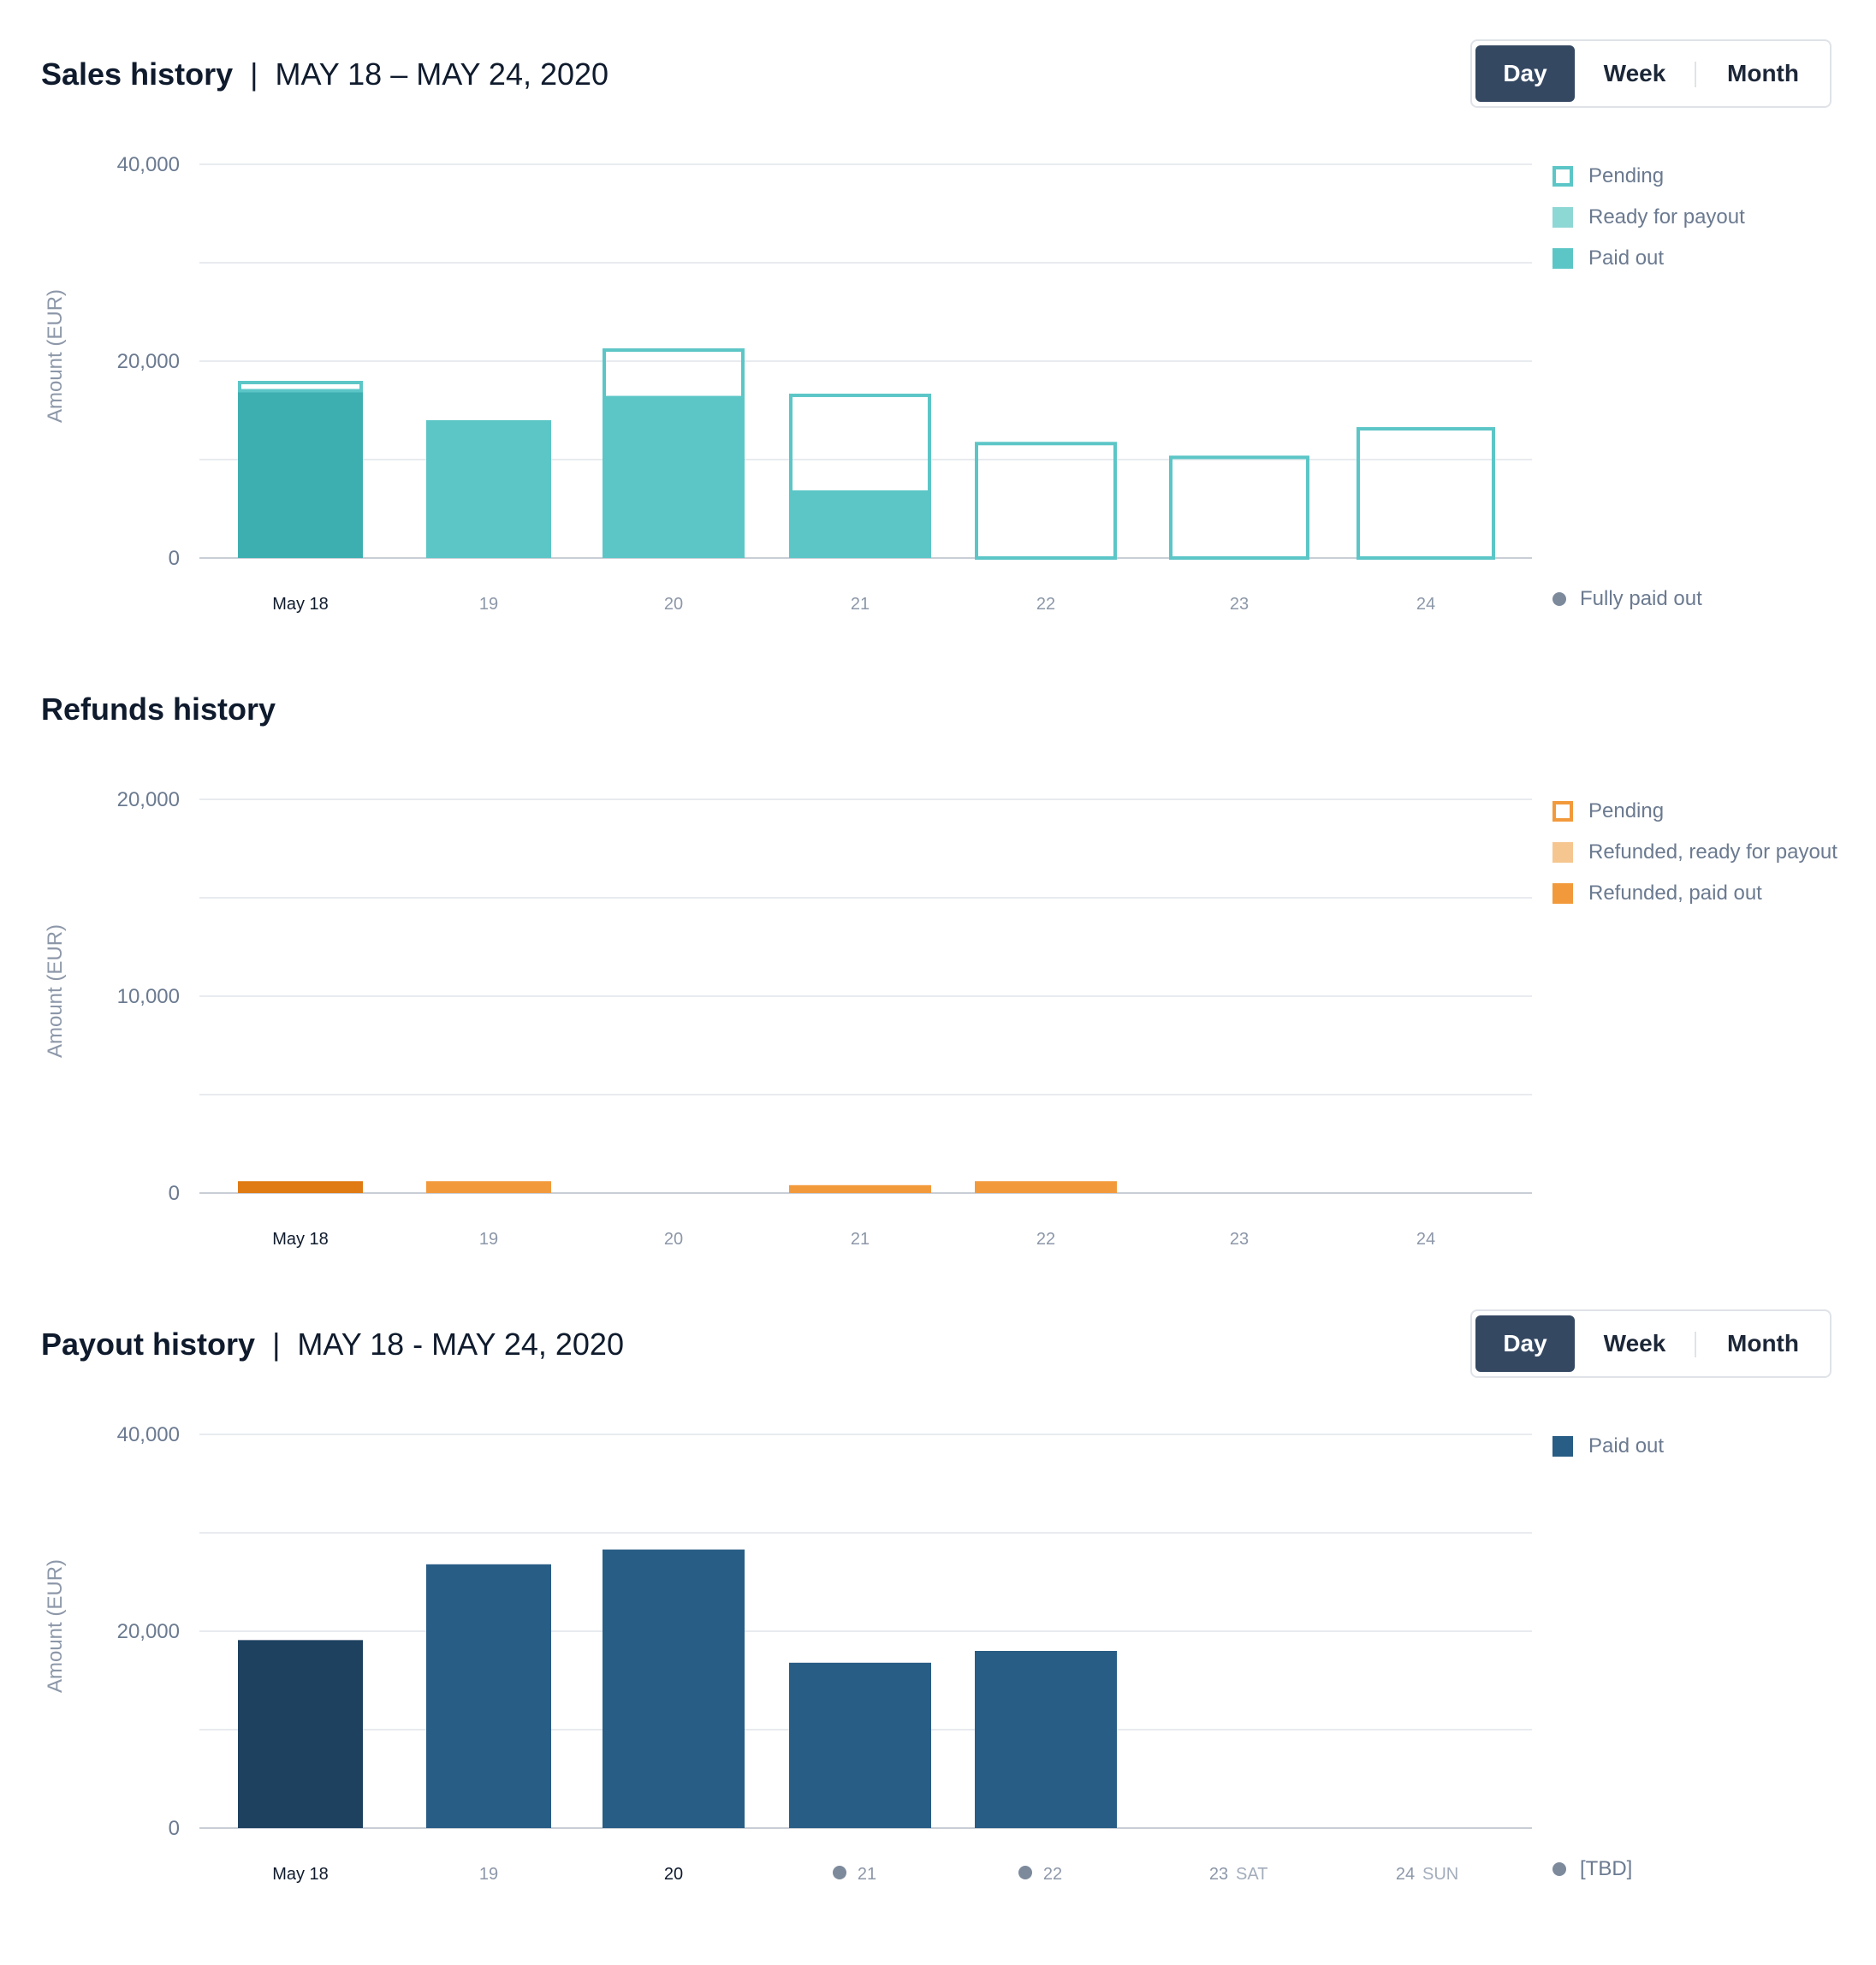 The image size is (1876, 1965). Describe the element at coordinates (1559, 1869) in the screenshot. I see `payouts-note-dot-icon` at that location.